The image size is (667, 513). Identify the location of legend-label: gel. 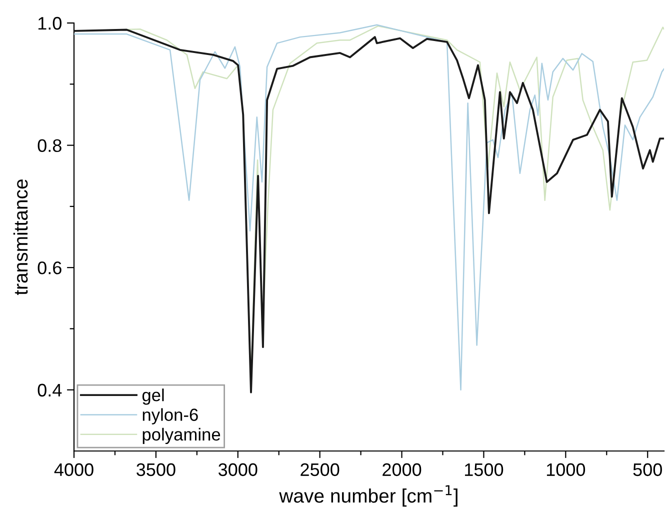
(153, 396).